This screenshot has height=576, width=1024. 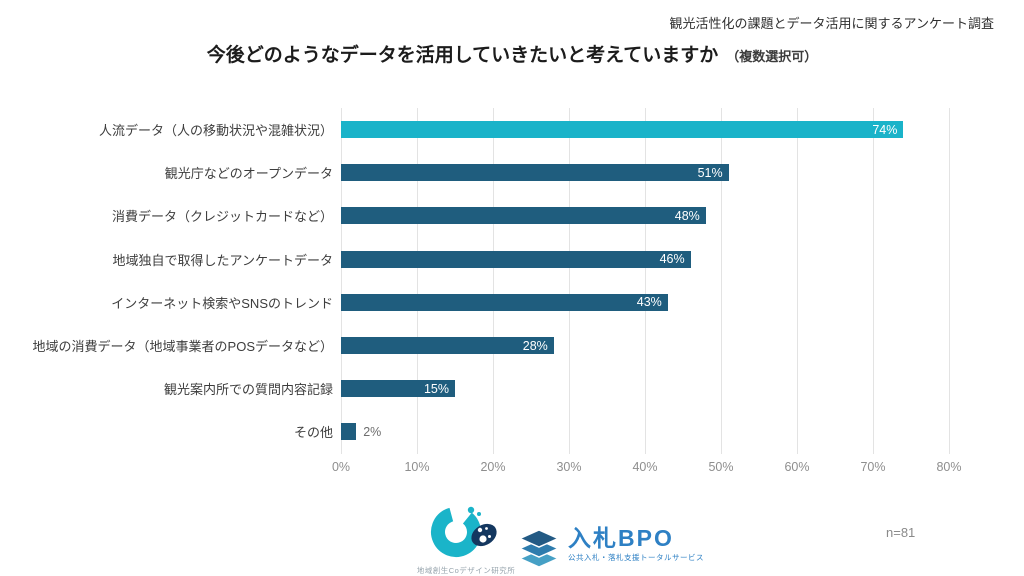 I want to click on x-tick-label: 40%, so click(x=645, y=467).